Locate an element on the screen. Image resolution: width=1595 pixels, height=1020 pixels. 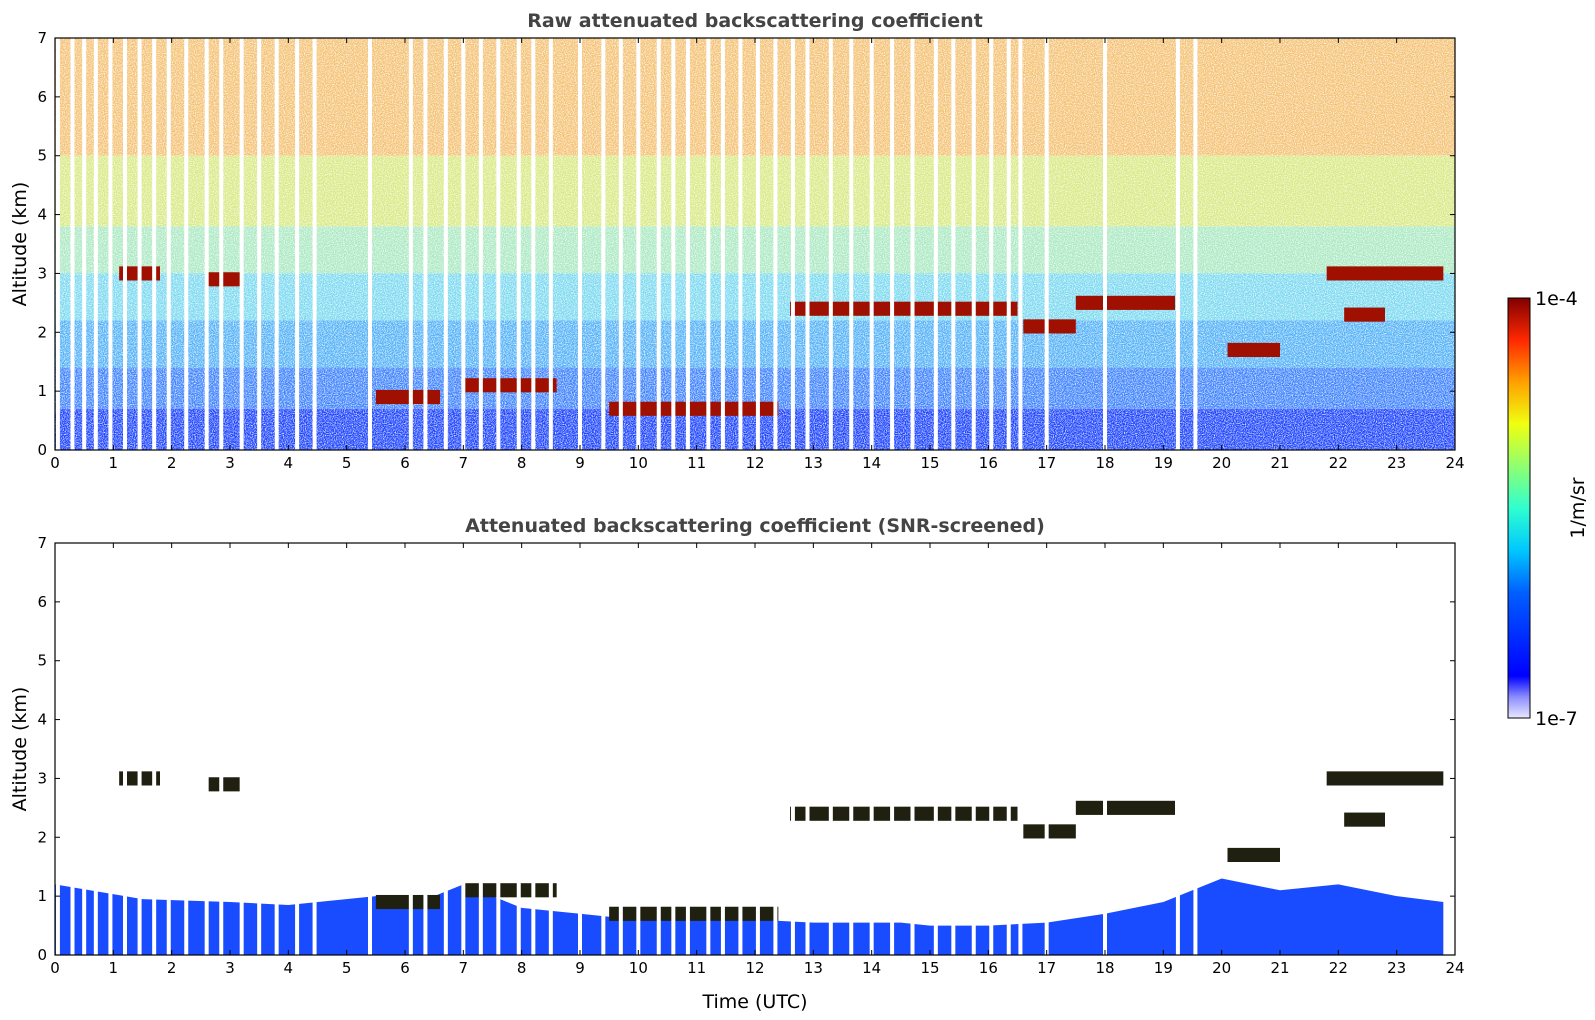
x-tick-label: 7 is located at coordinates (464, 968).